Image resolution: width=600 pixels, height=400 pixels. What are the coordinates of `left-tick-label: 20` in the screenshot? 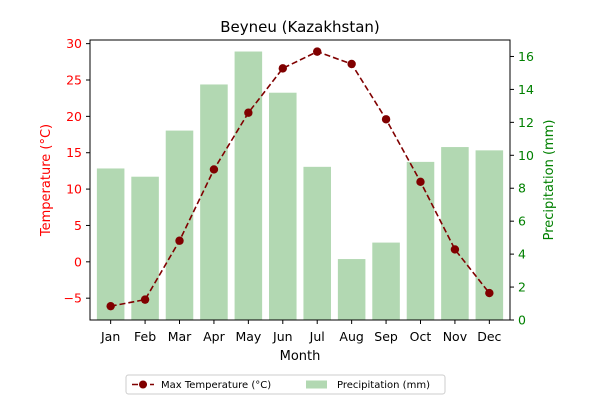 It's located at (74, 116).